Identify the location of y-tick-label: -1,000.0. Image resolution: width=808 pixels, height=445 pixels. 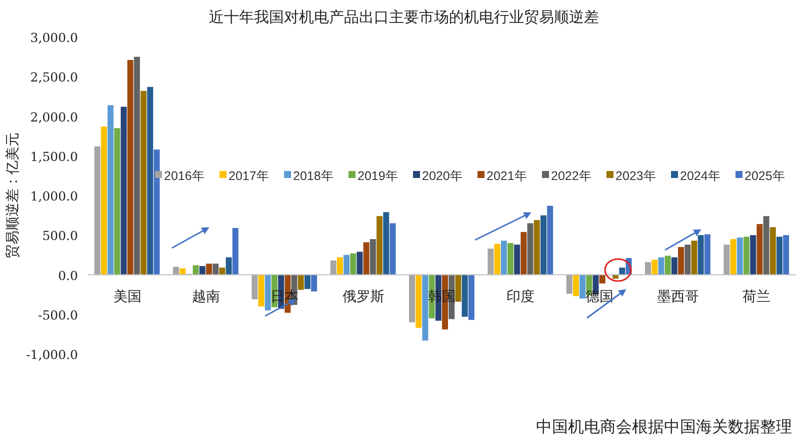
(52, 354).